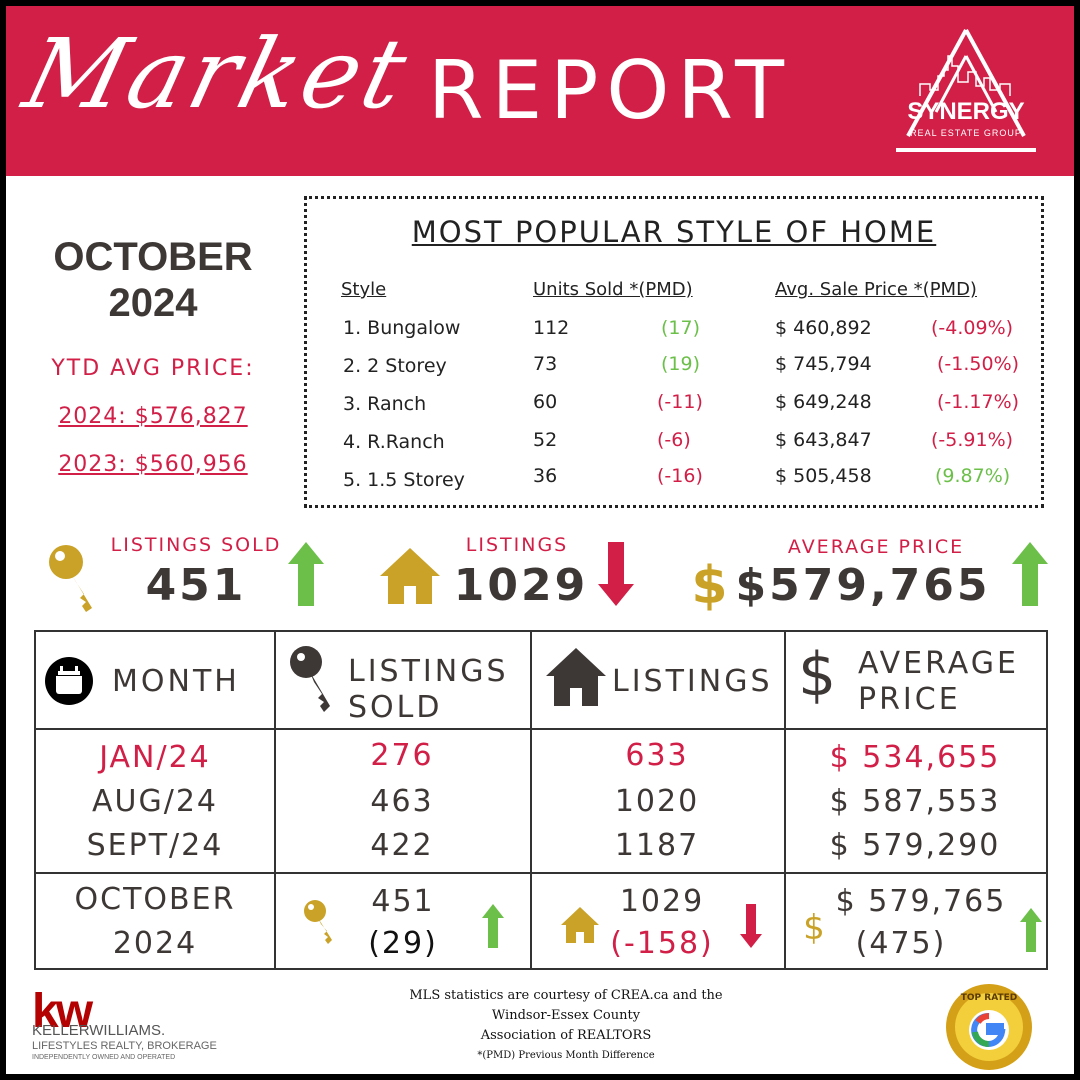  Describe the element at coordinates (901, 943) in the screenshot. I see `current-price-pmd: (475)` at that location.